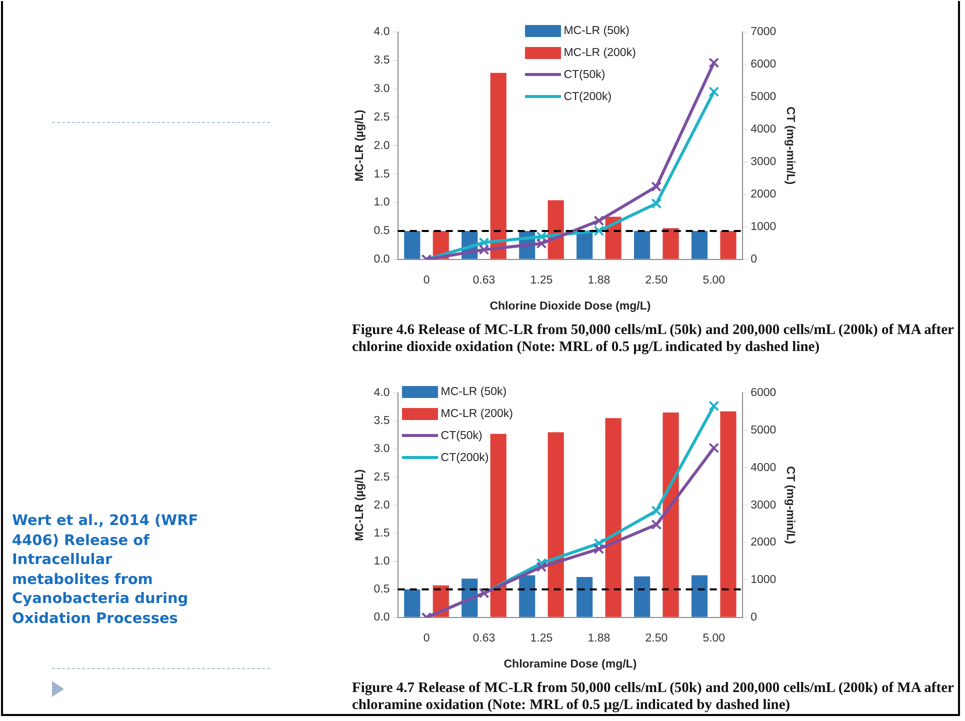 This screenshot has width=965, height=721. I want to click on caption: Figure 4.7 Release of MC-LR from 50,000 cells/mL (50k) and 200,000 cells/mL (200k) of MA after chloramine oxidation (Note: MRL of 0.5 µg/L indicated by dashed line), so click(653, 697).